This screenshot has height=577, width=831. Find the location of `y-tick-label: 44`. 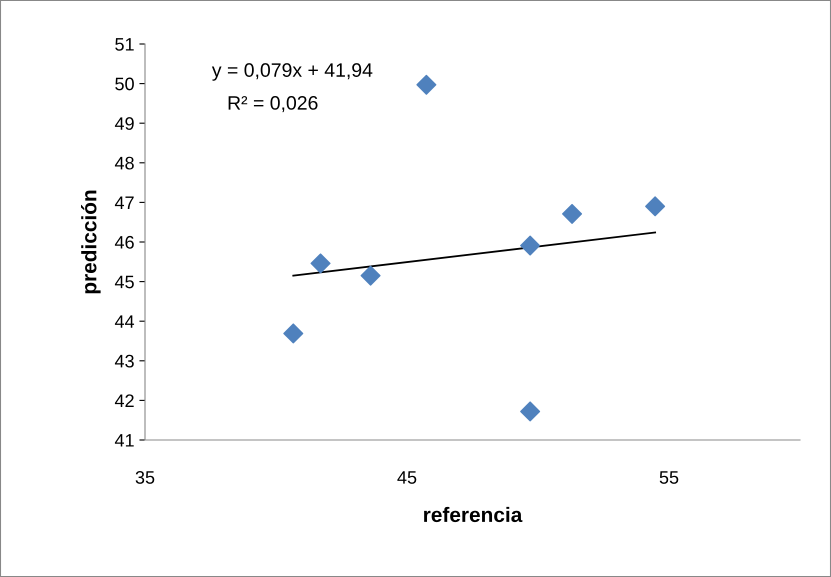

y-tick-label: 44 is located at coordinates (124, 321).